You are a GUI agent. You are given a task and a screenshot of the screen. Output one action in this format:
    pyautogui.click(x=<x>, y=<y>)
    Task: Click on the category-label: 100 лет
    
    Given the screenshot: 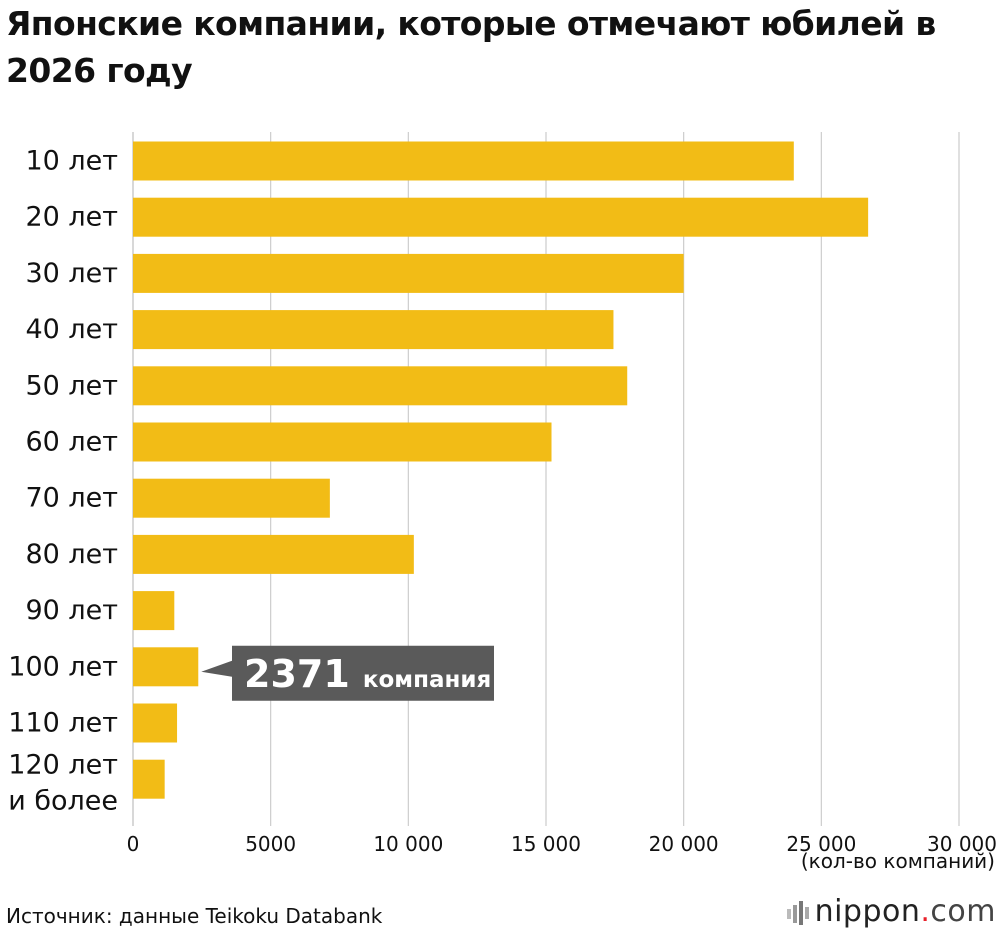 What is the action you would take?
    pyautogui.click(x=63, y=666)
    